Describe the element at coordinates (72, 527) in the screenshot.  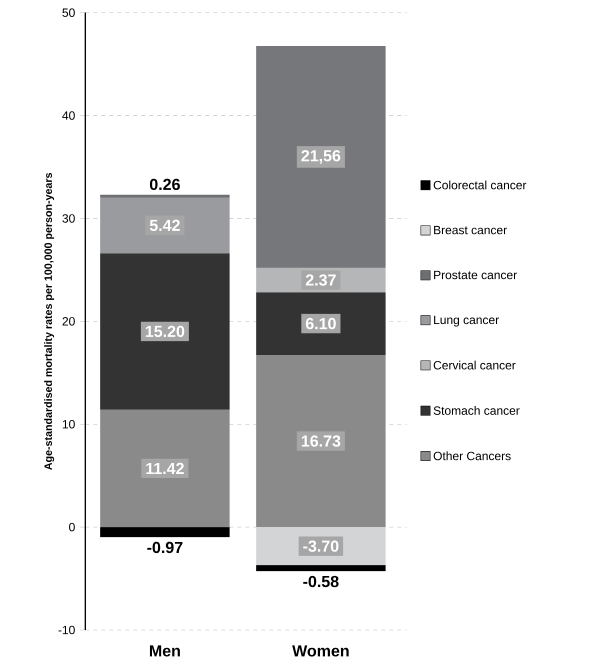
I see `y-tick-label: 0` at that location.